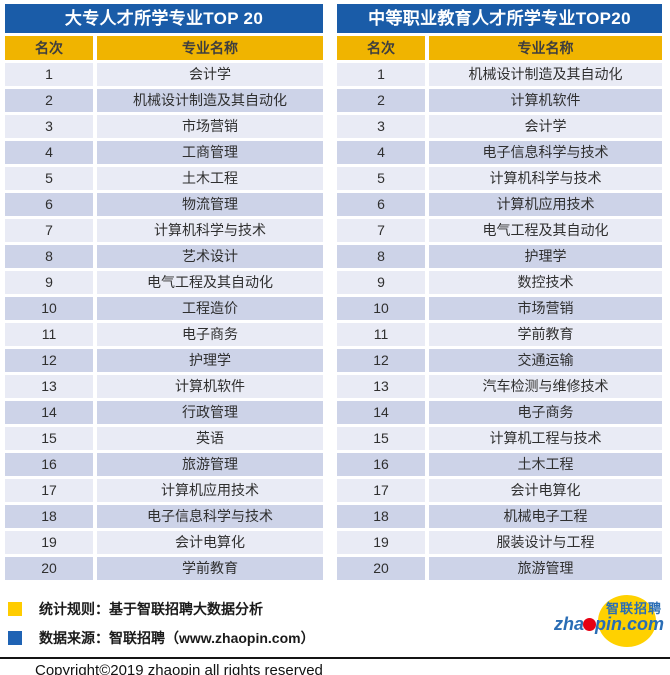 The height and width of the screenshot is (675, 670). What do you see at coordinates (210, 490) in the screenshot?
I see `major-cell: 计算机应用技术` at bounding box center [210, 490].